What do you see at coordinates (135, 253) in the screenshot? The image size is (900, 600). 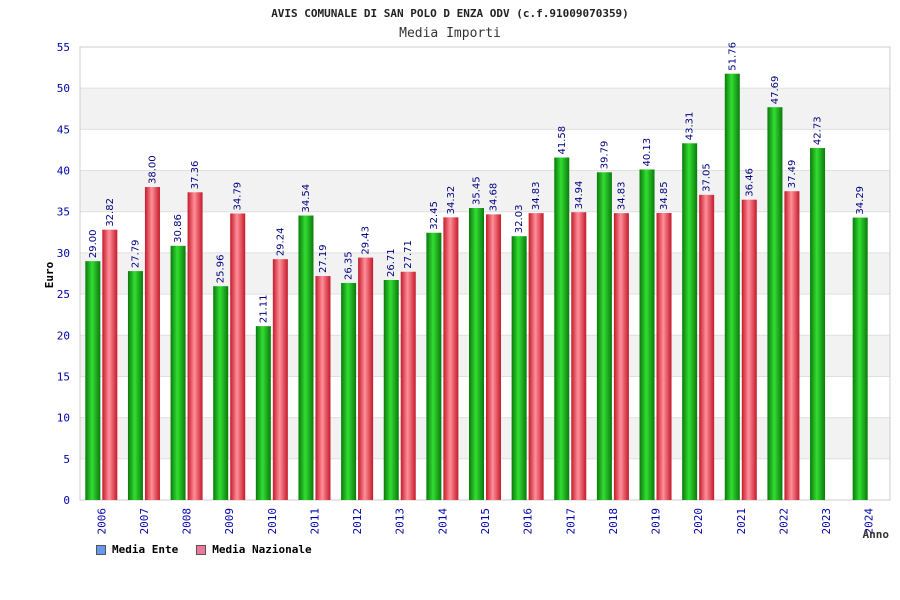 I see `bar-value-label: 27.79` at bounding box center [135, 253].